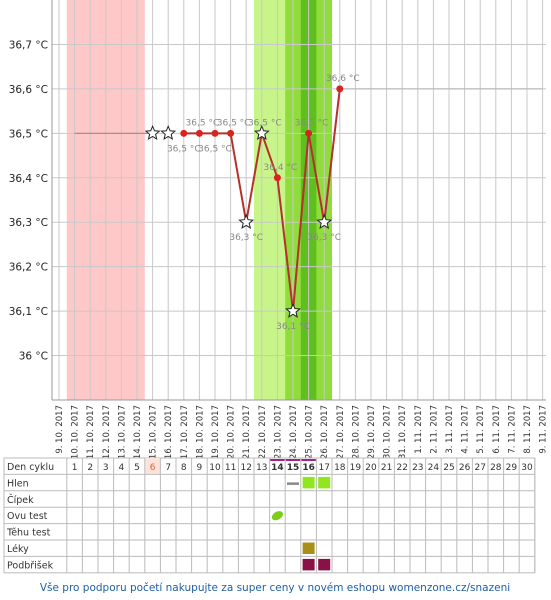 This screenshot has height=600, width=551. Describe the element at coordinates (356, 468) in the screenshot. I see `day-number: 19` at that location.